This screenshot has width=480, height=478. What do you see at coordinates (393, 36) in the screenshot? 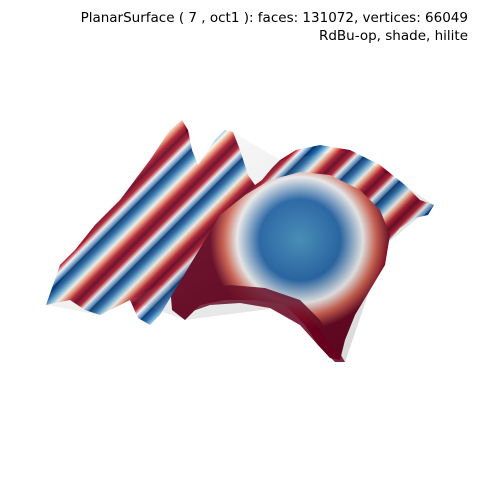
I see `title-line-render-options: RdBu-op, shade, hilite` at bounding box center [393, 36].